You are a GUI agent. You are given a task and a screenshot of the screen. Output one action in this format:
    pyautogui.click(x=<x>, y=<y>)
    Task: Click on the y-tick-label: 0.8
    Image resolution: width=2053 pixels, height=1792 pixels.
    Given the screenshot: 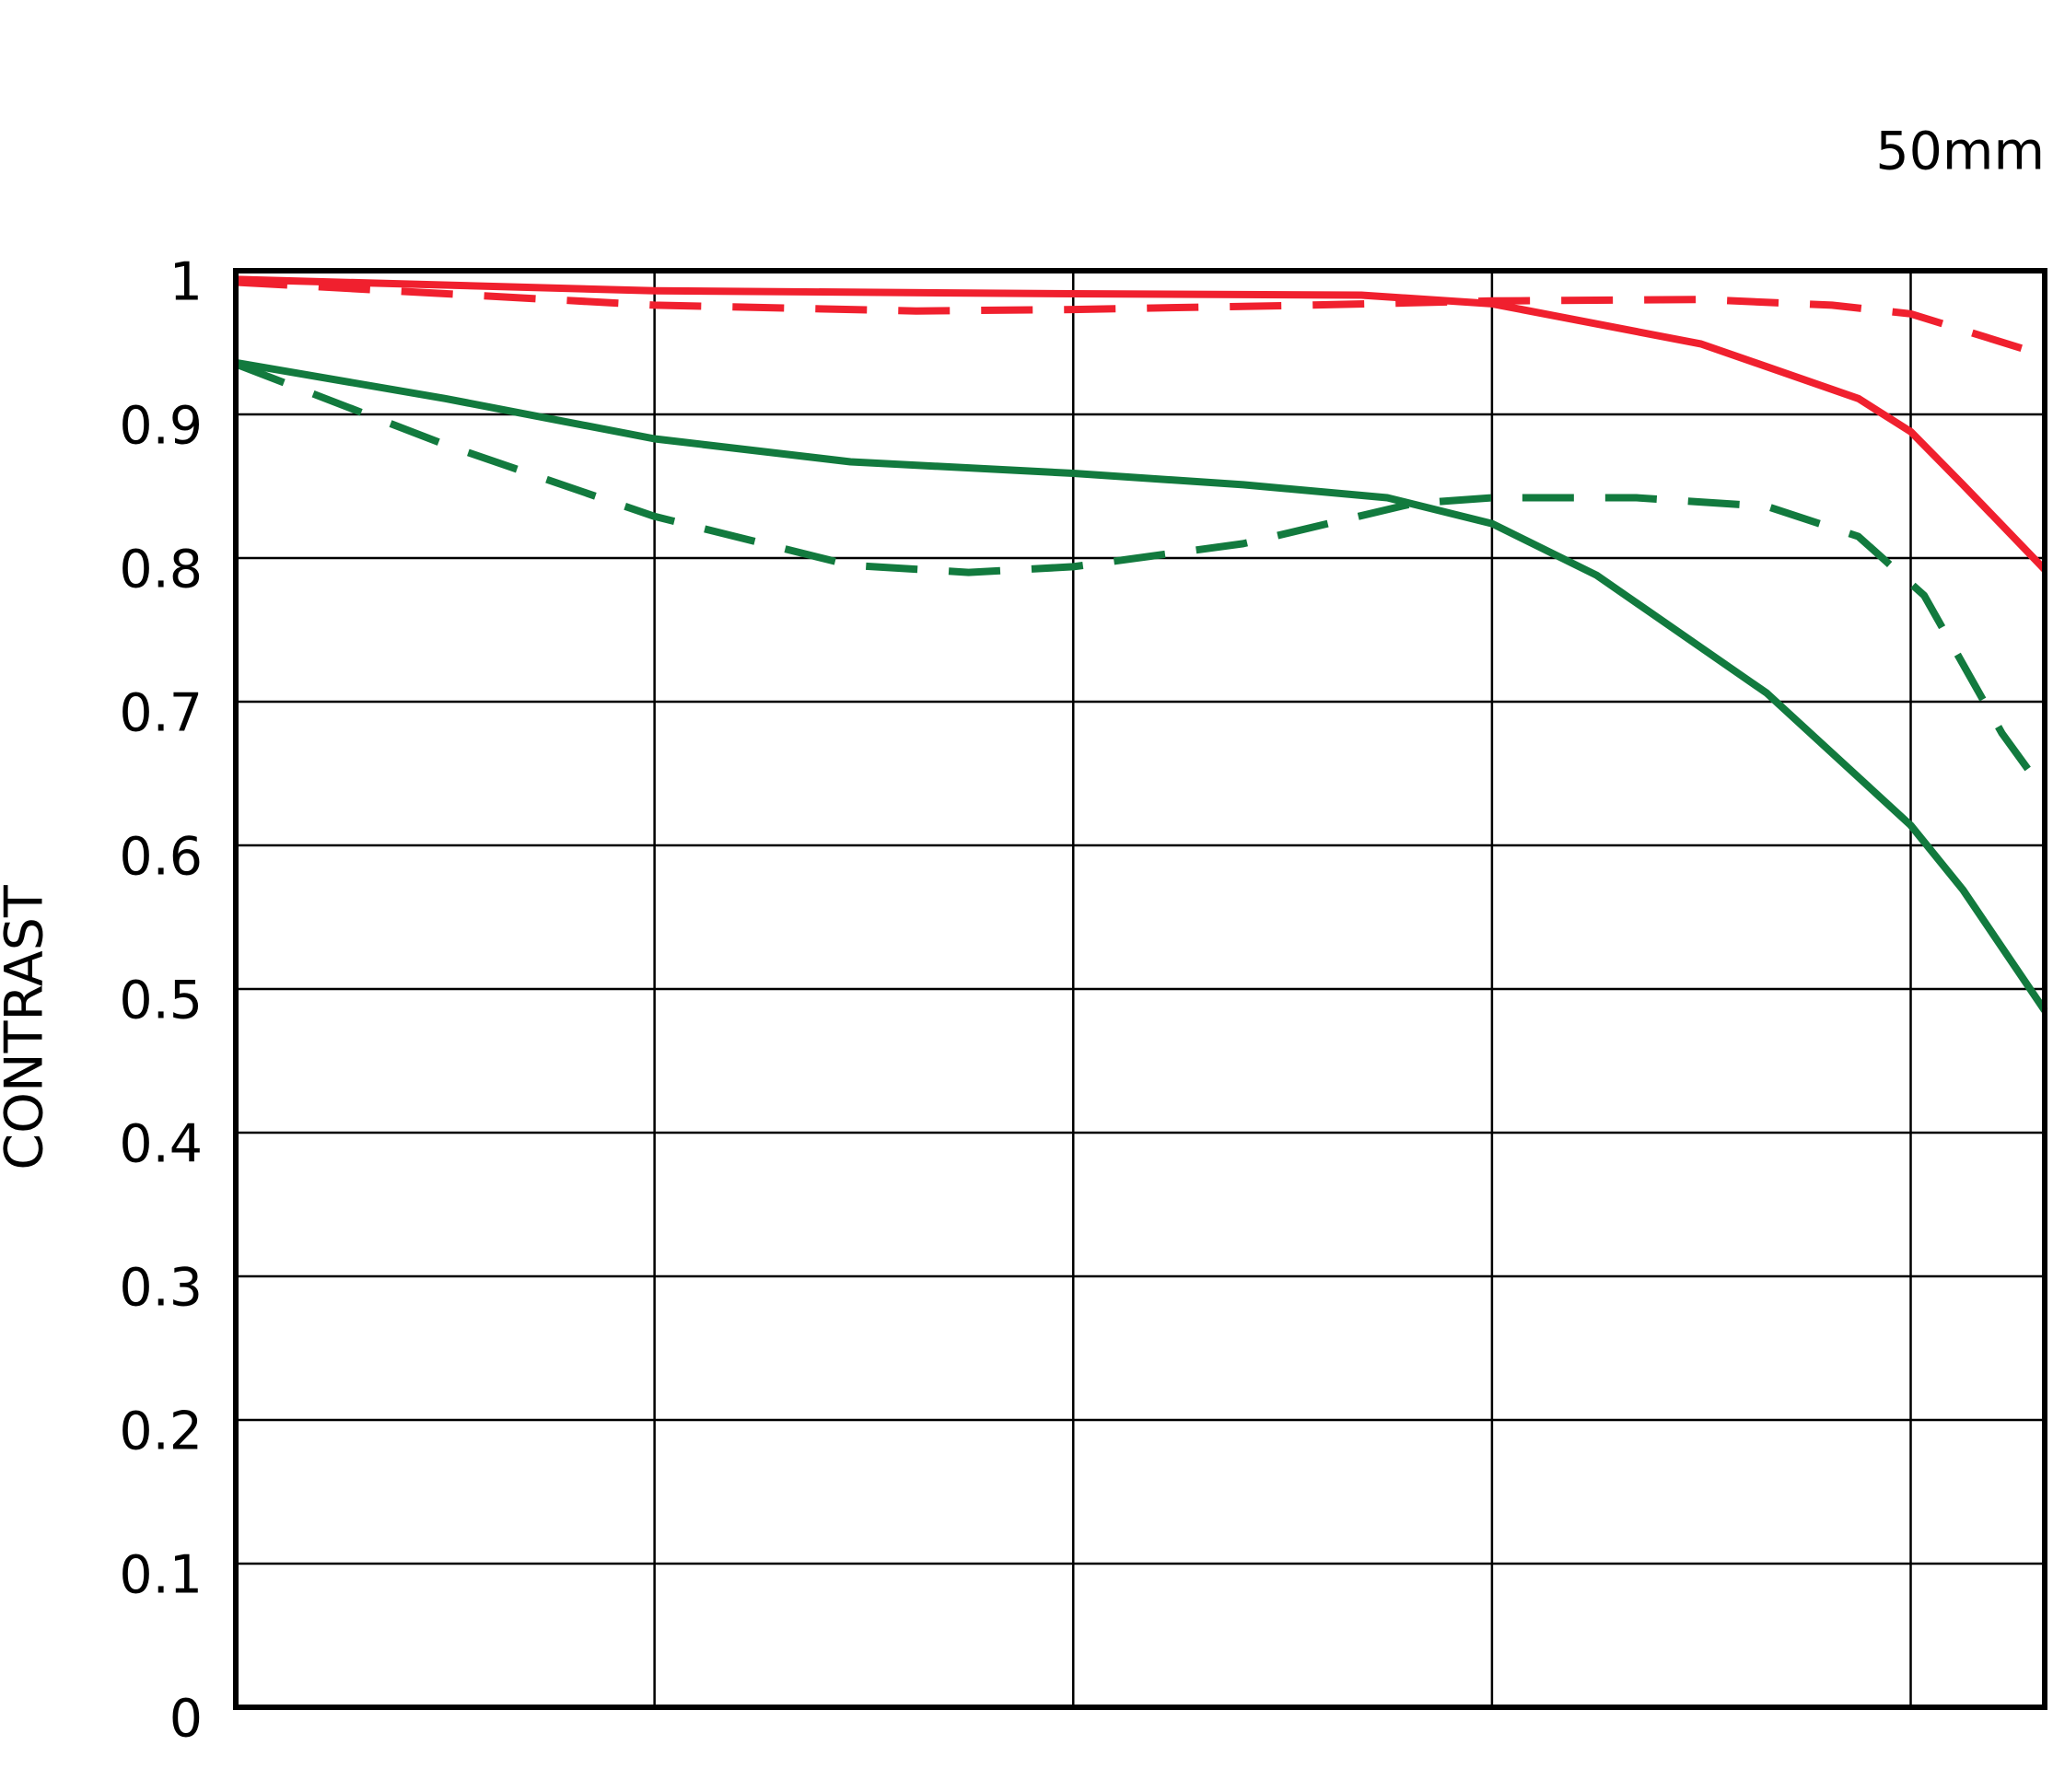 What is the action you would take?
    pyautogui.click(x=161, y=570)
    